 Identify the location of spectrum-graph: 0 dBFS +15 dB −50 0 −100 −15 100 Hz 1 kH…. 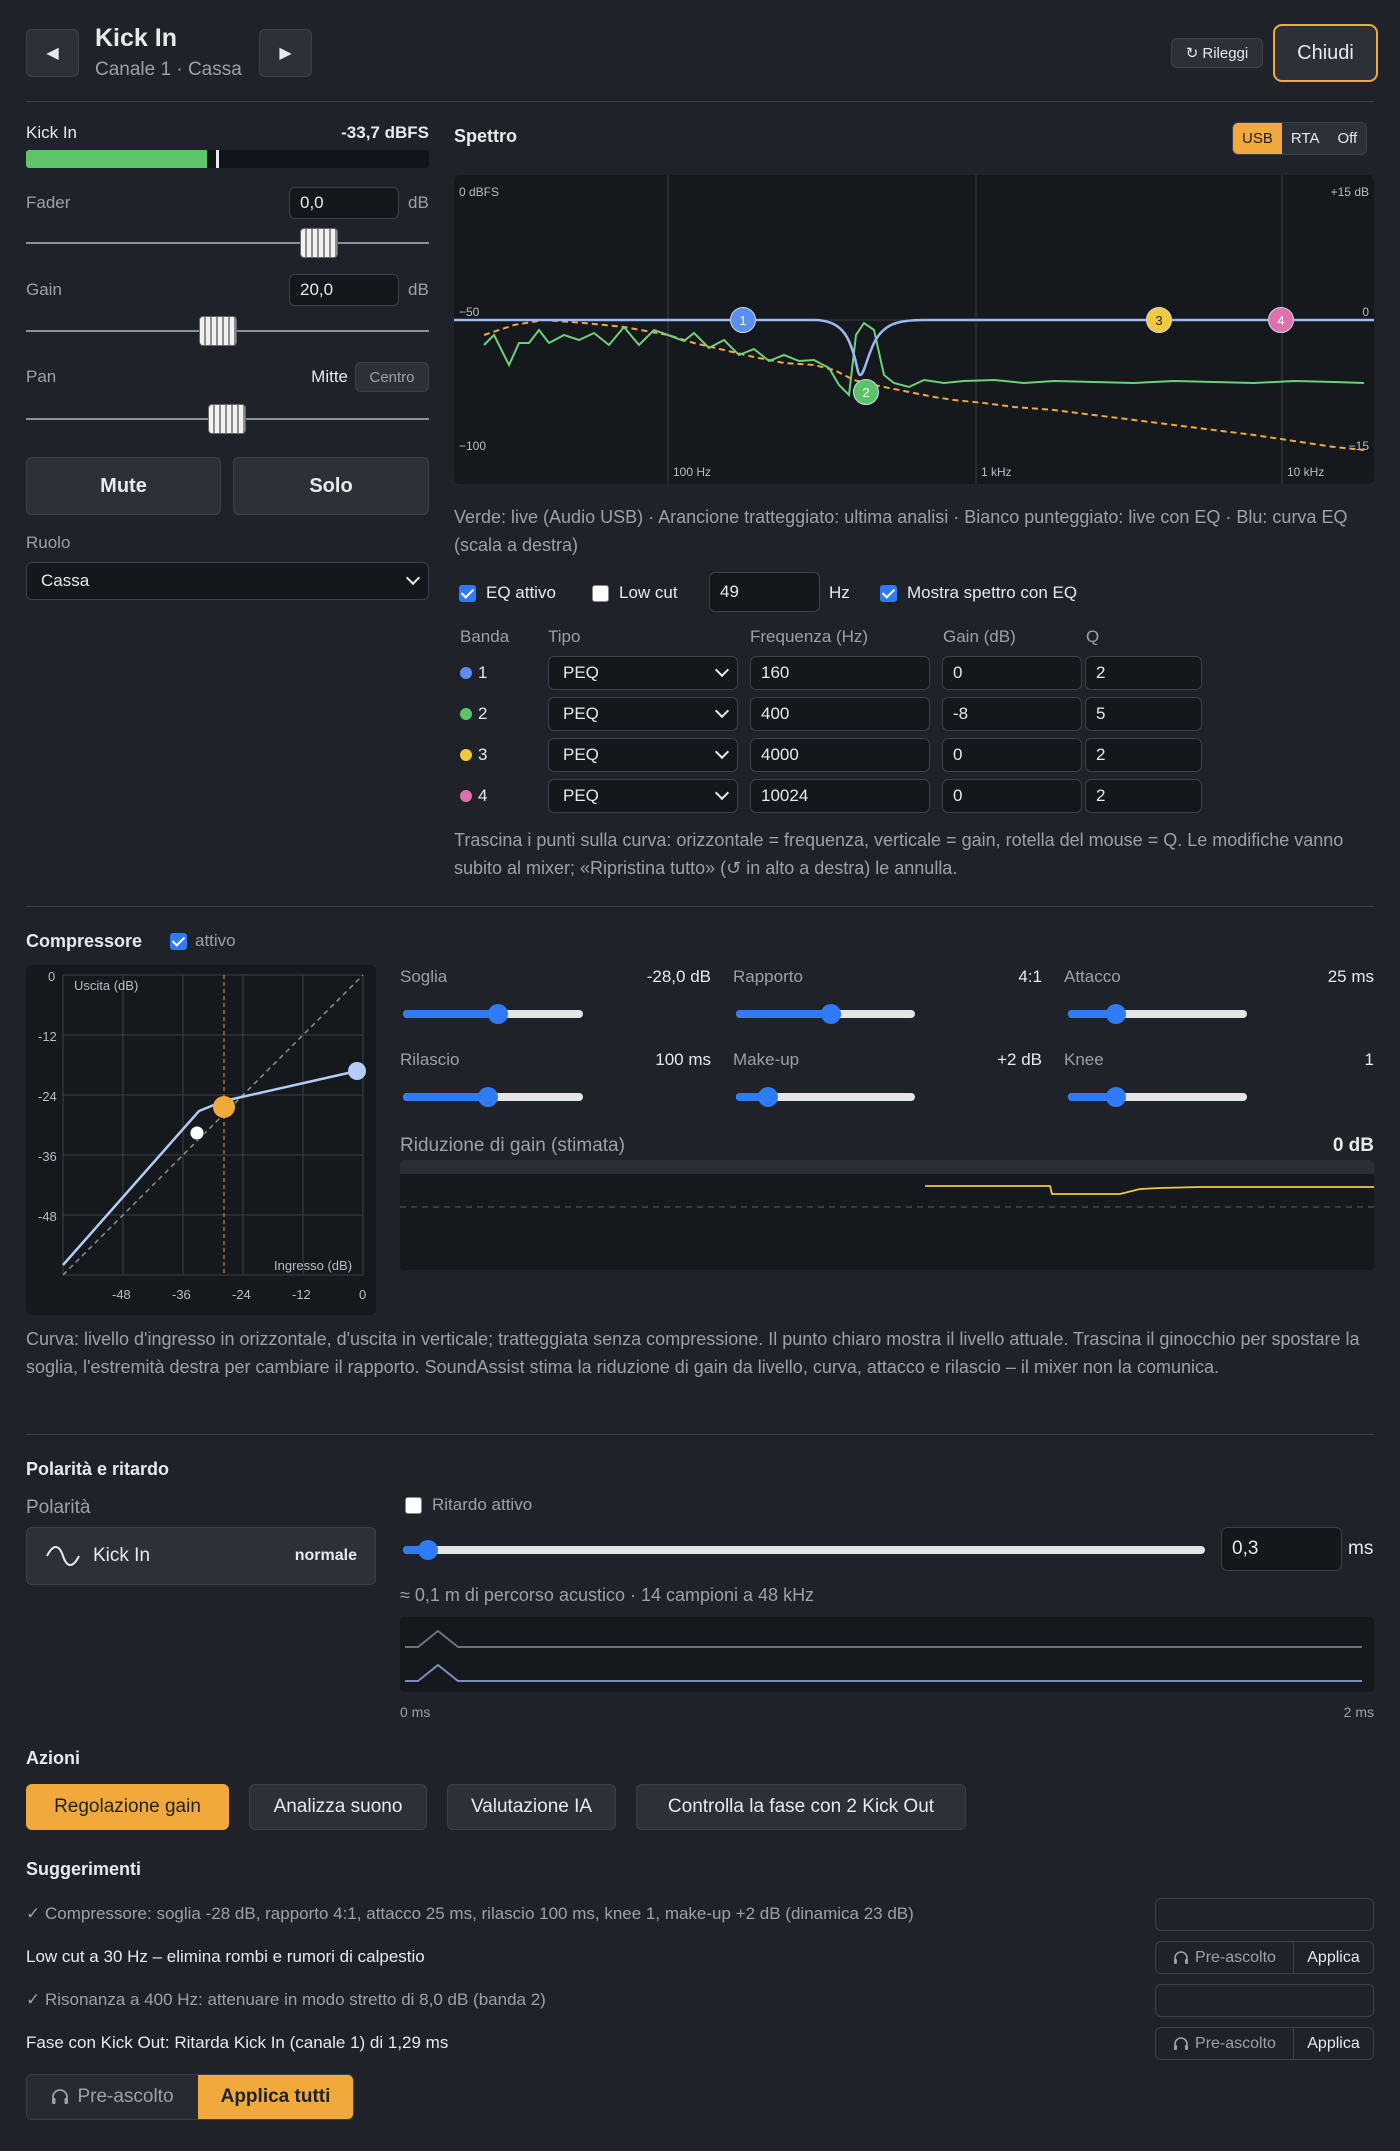
(914, 329).